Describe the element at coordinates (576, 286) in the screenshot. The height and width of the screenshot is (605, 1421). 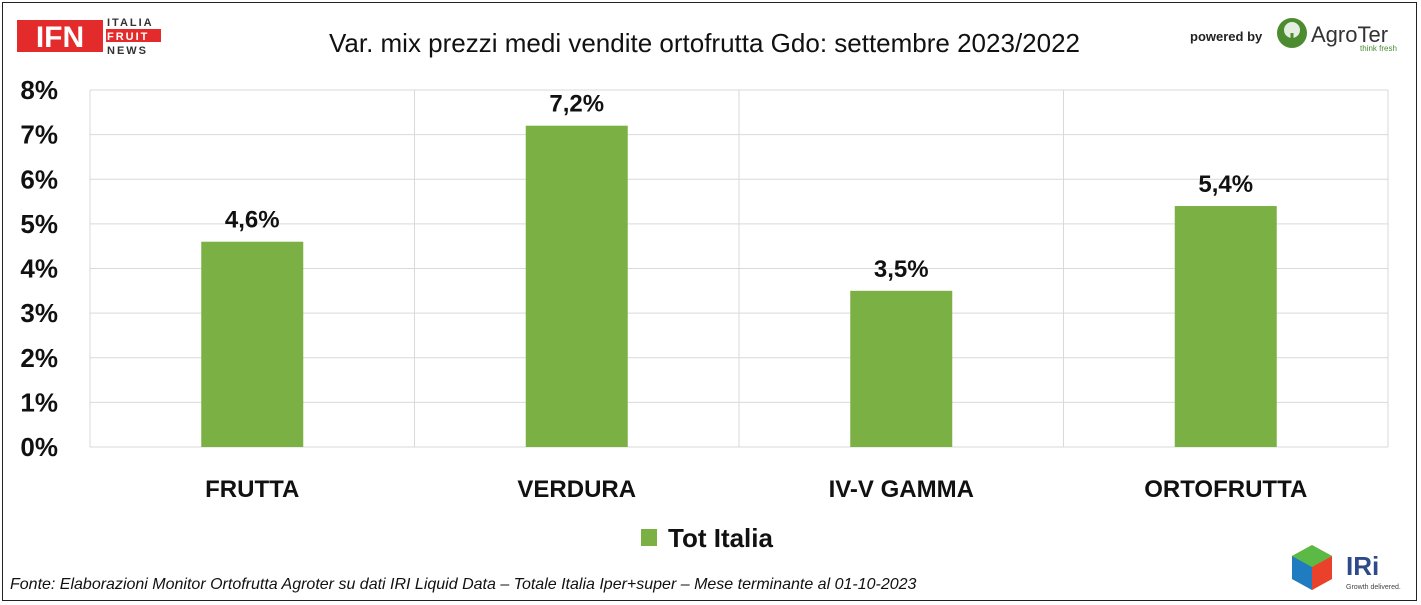
I see `bar-verdura` at that location.